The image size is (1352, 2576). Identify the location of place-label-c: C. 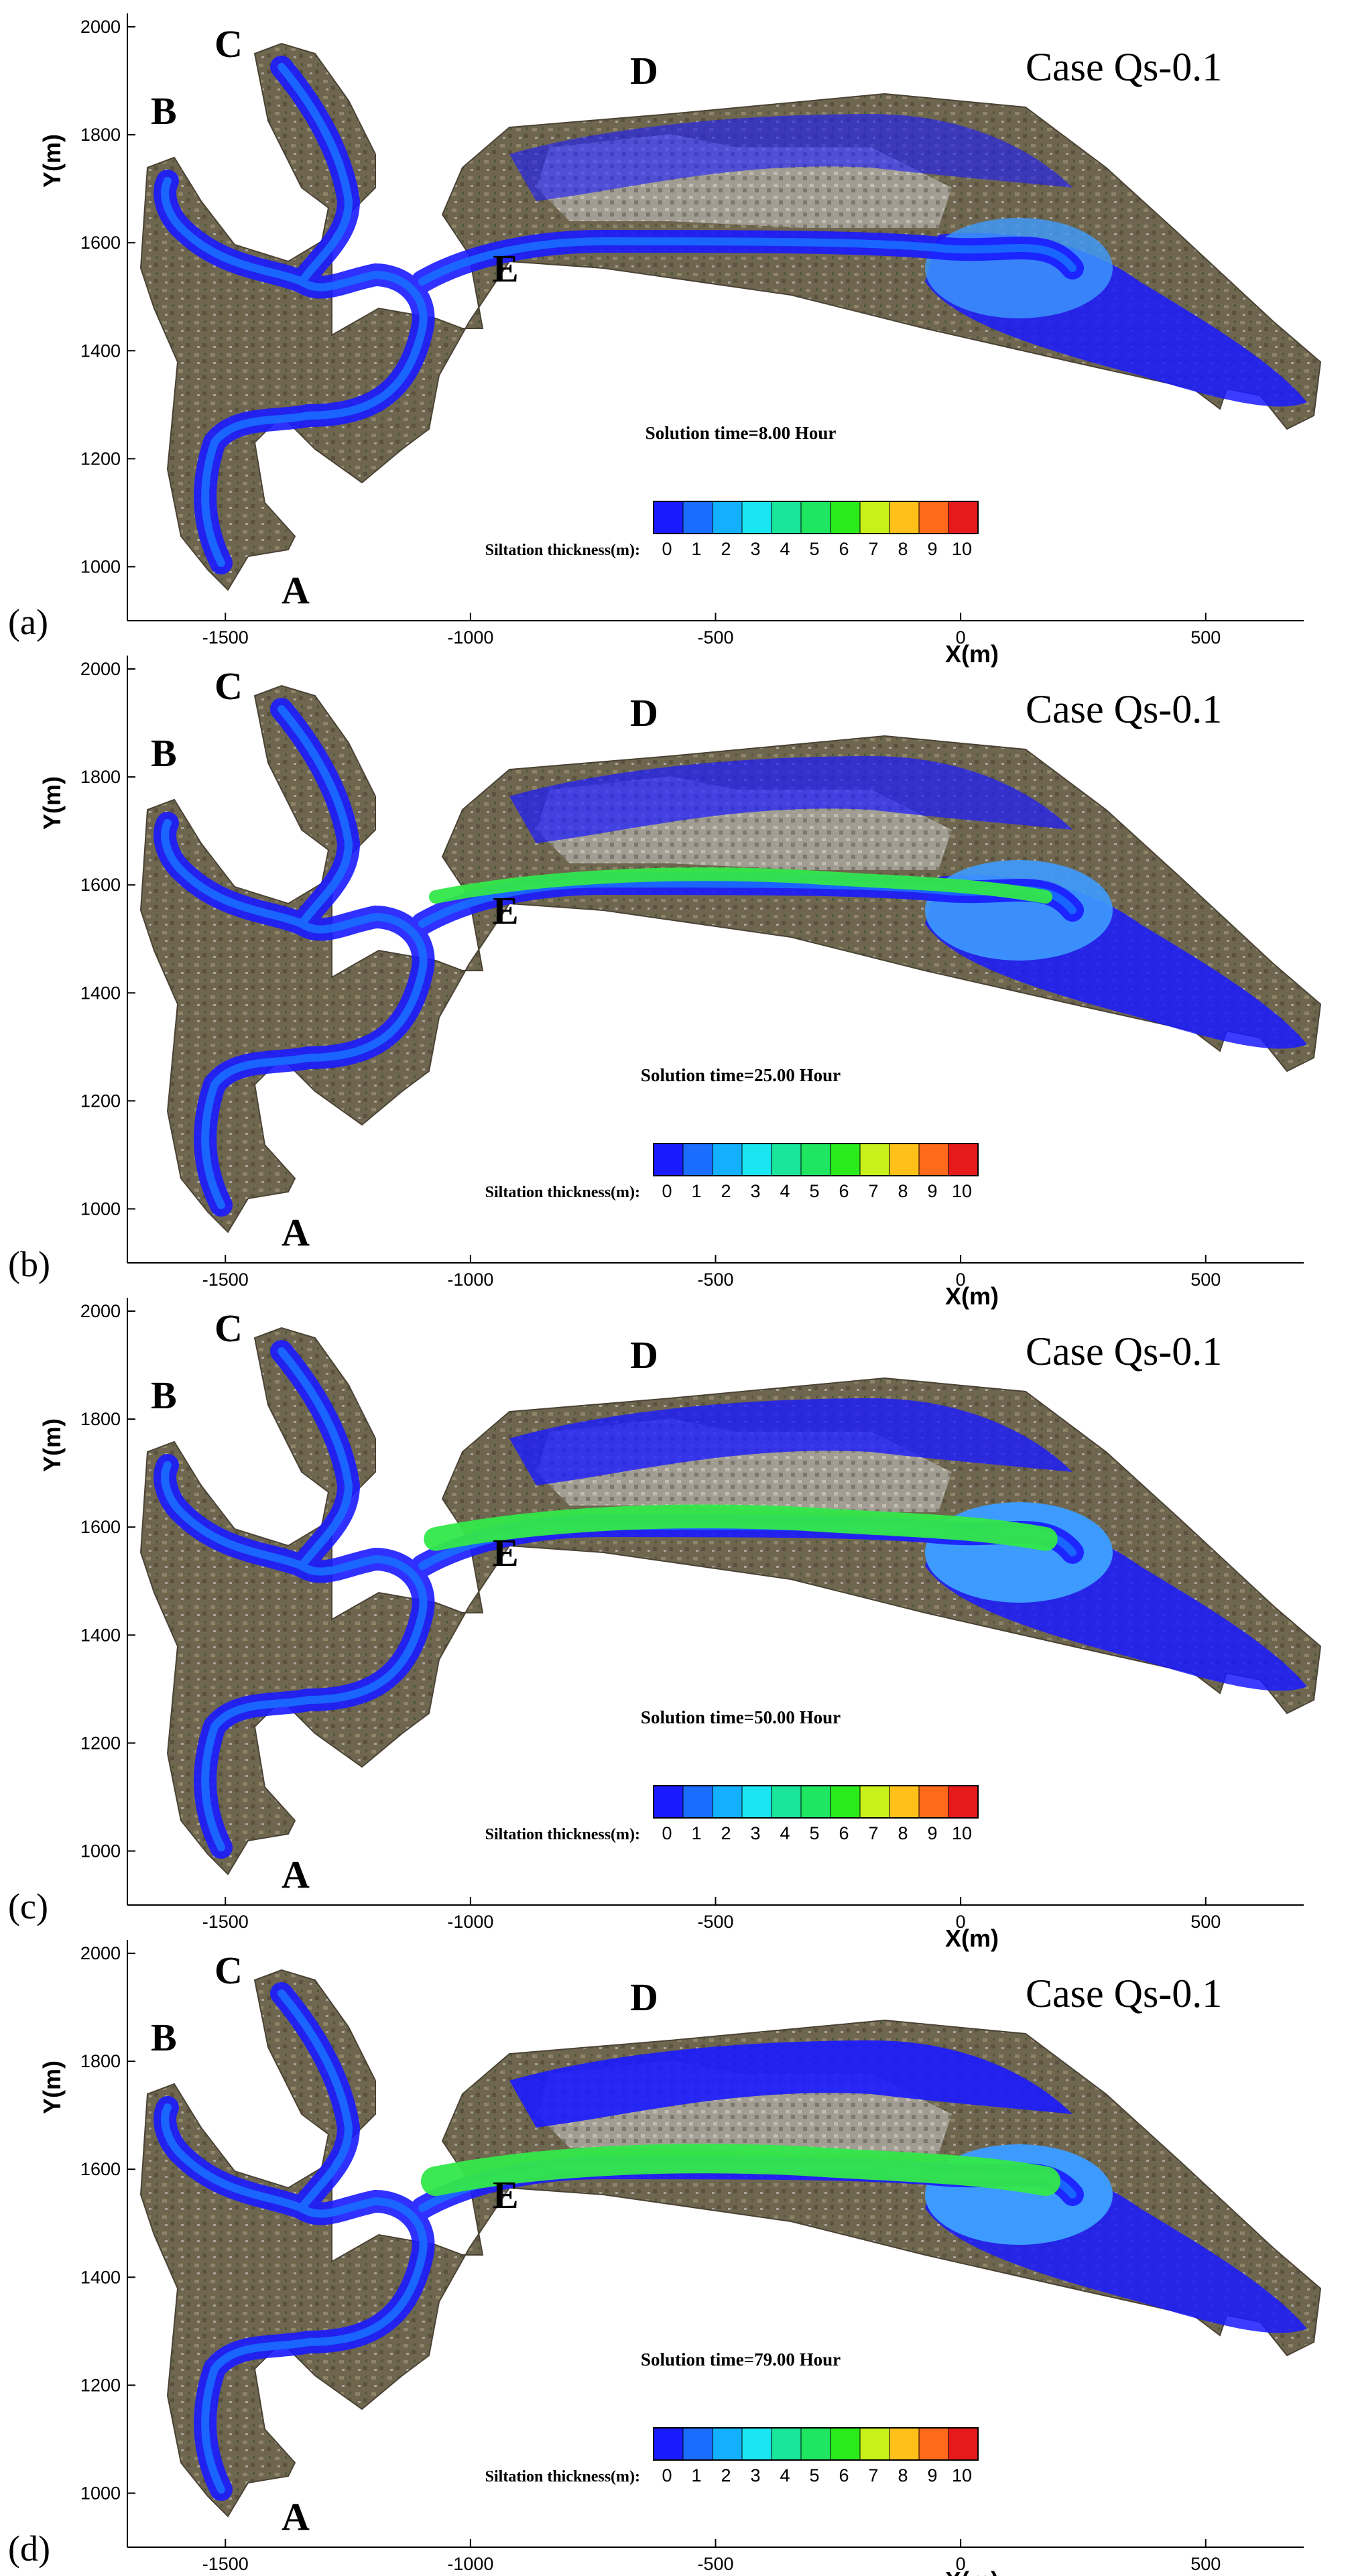
(228, 686).